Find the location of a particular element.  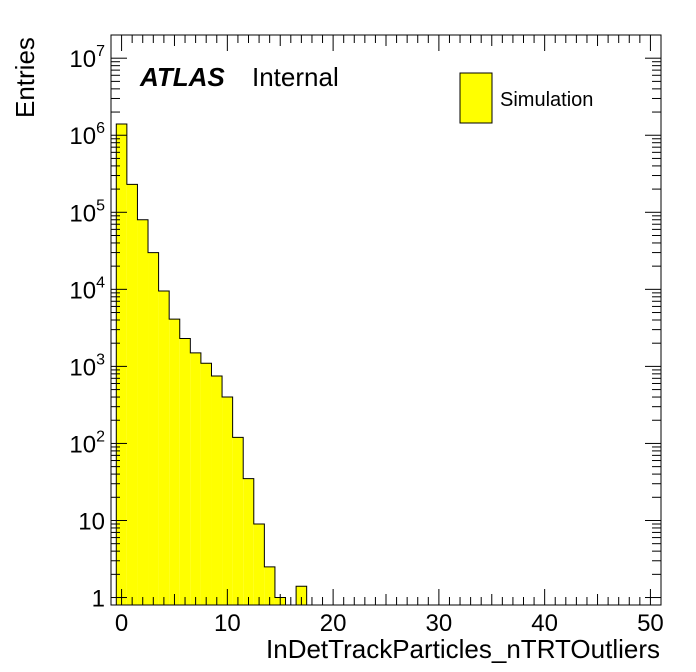

x-tick-label: 0 is located at coordinates (121, 623).